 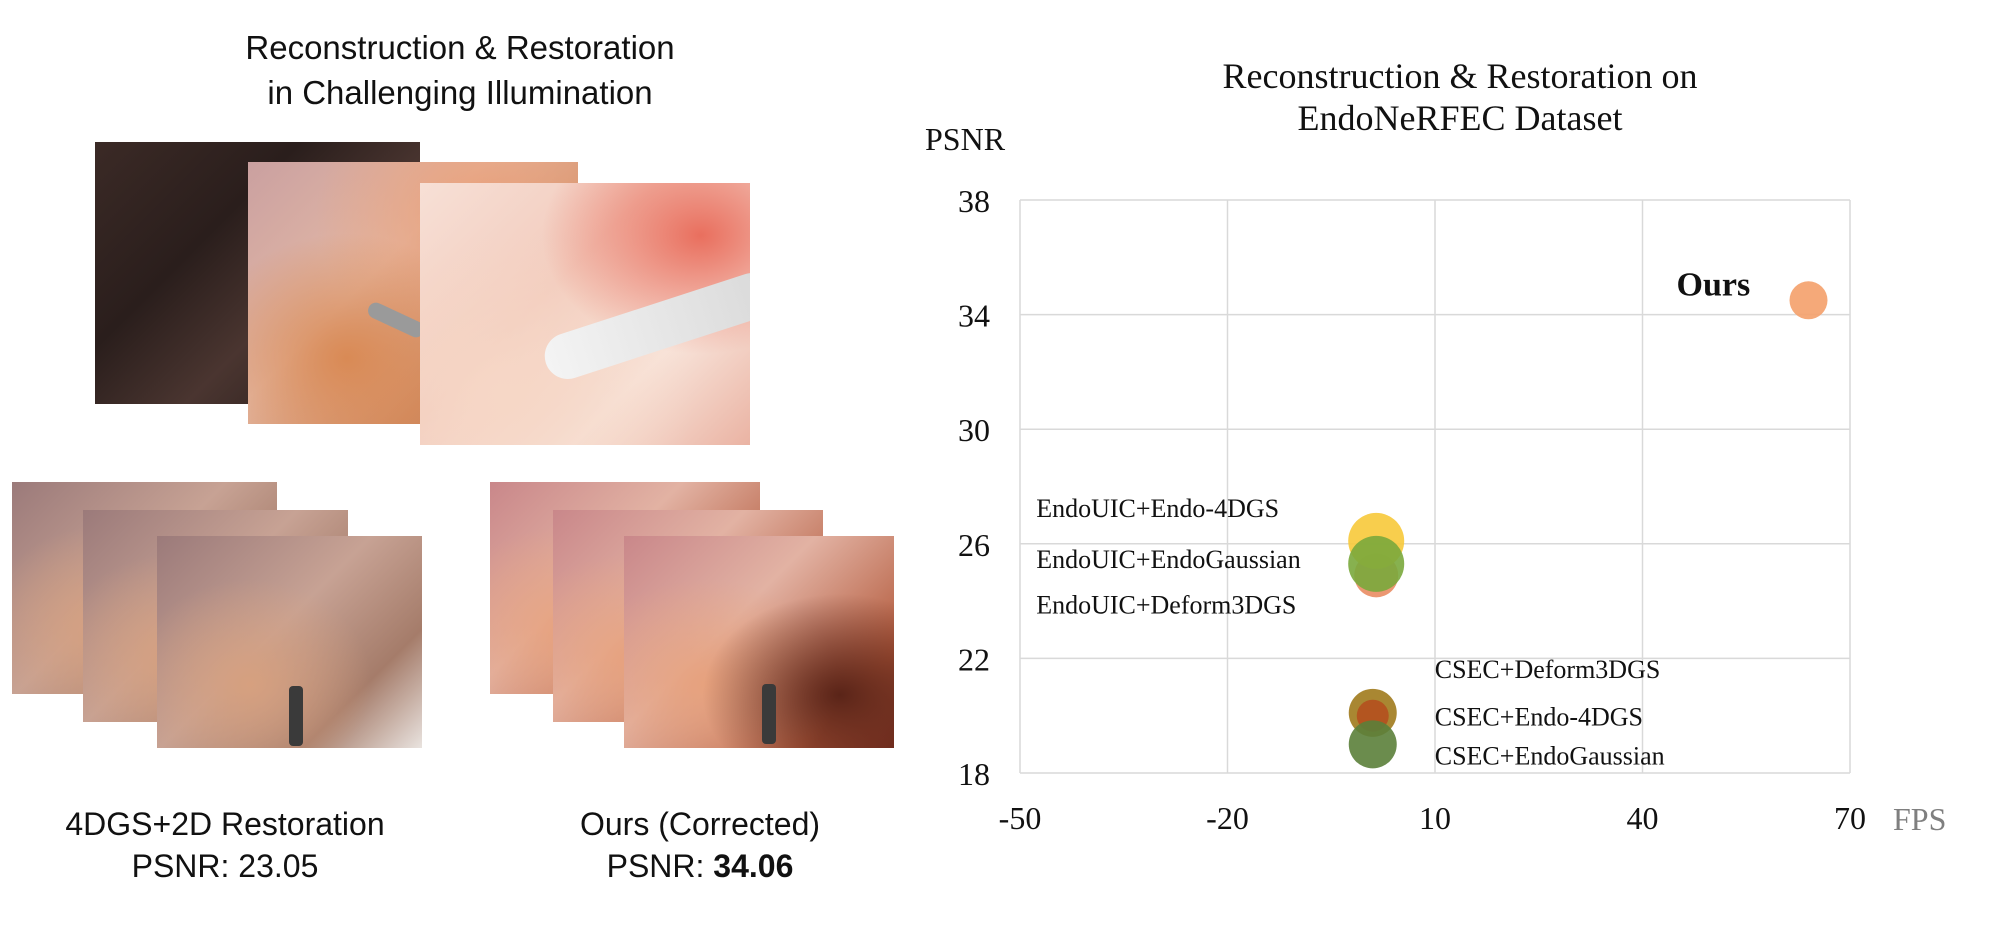 I want to click on y-tick-label: 18, so click(x=974, y=774).